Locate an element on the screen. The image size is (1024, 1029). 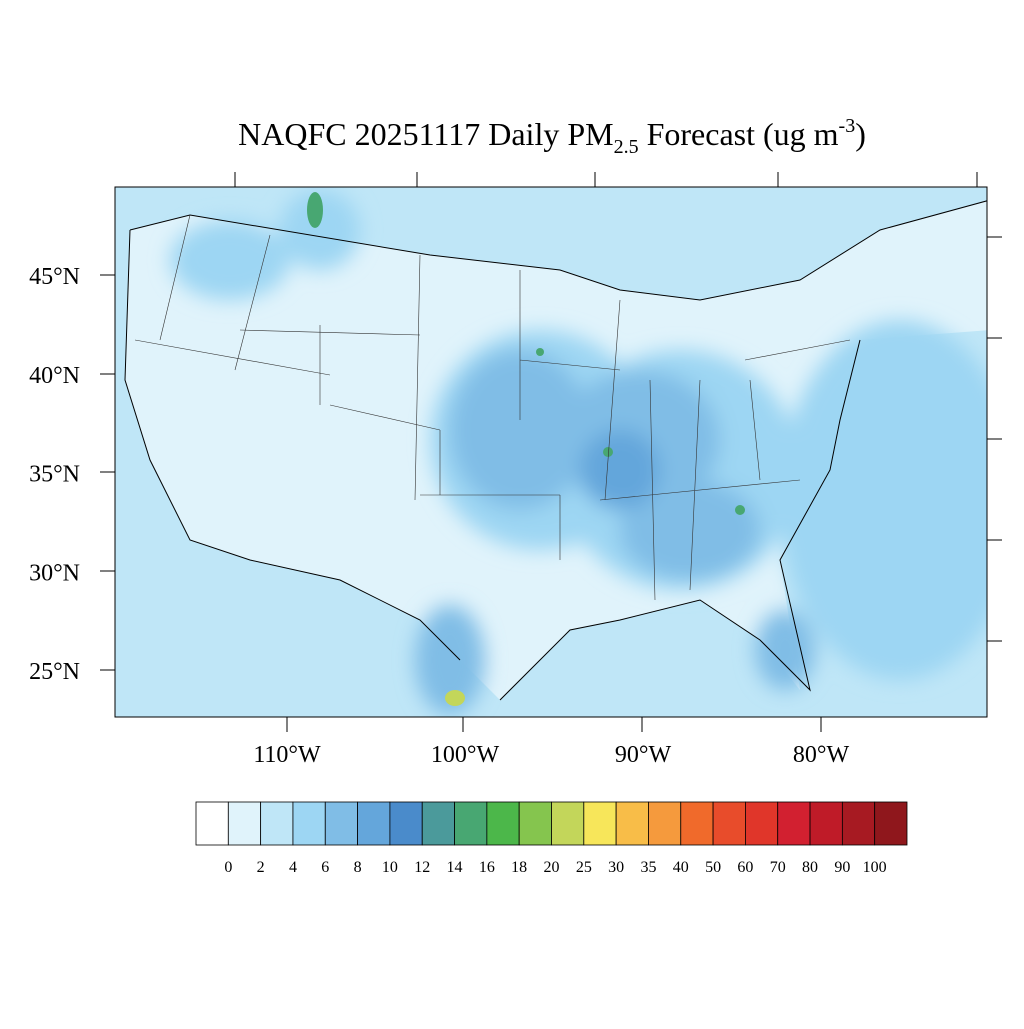
colorbar-label: 60 is located at coordinates (745, 867).